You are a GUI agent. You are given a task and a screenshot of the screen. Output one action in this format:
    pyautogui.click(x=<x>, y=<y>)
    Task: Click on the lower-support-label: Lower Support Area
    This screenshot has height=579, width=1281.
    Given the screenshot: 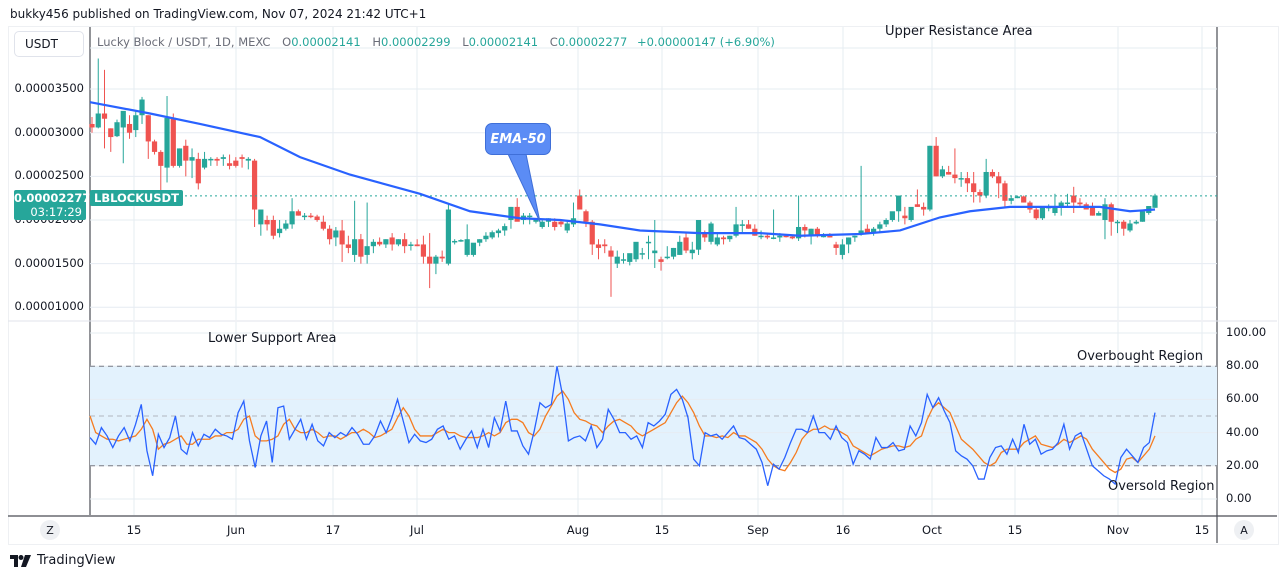 What is the action you would take?
    pyautogui.click(x=272, y=338)
    